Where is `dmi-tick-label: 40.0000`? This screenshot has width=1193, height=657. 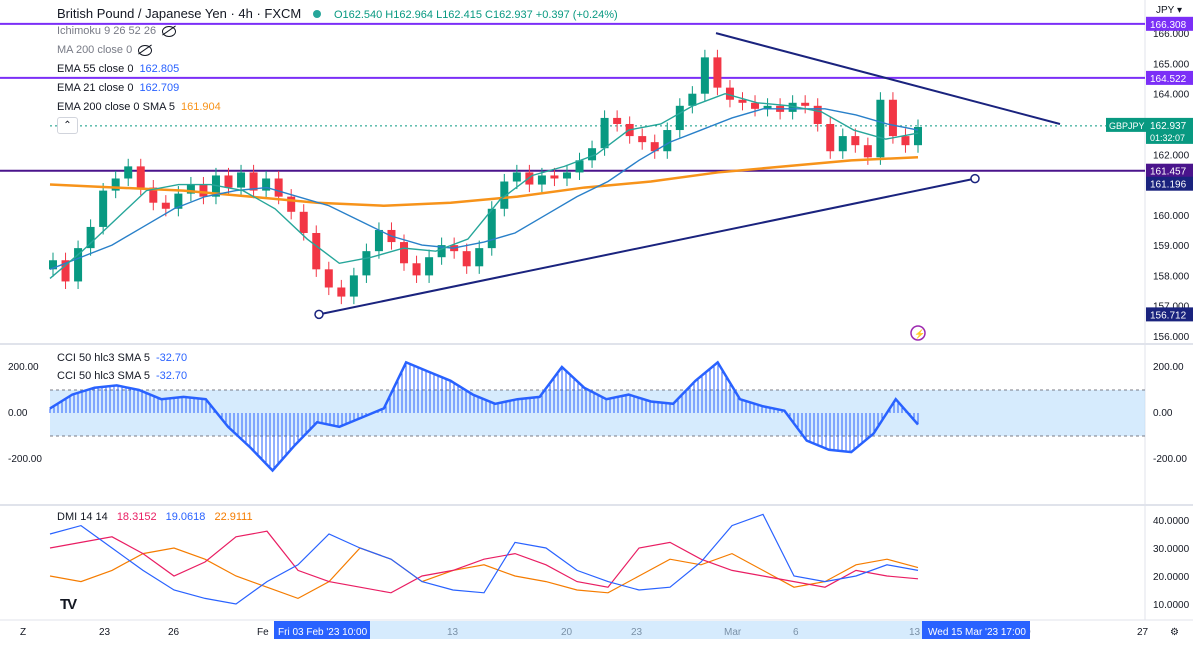
dmi-tick-label: 40.0000 is located at coordinates (1171, 521).